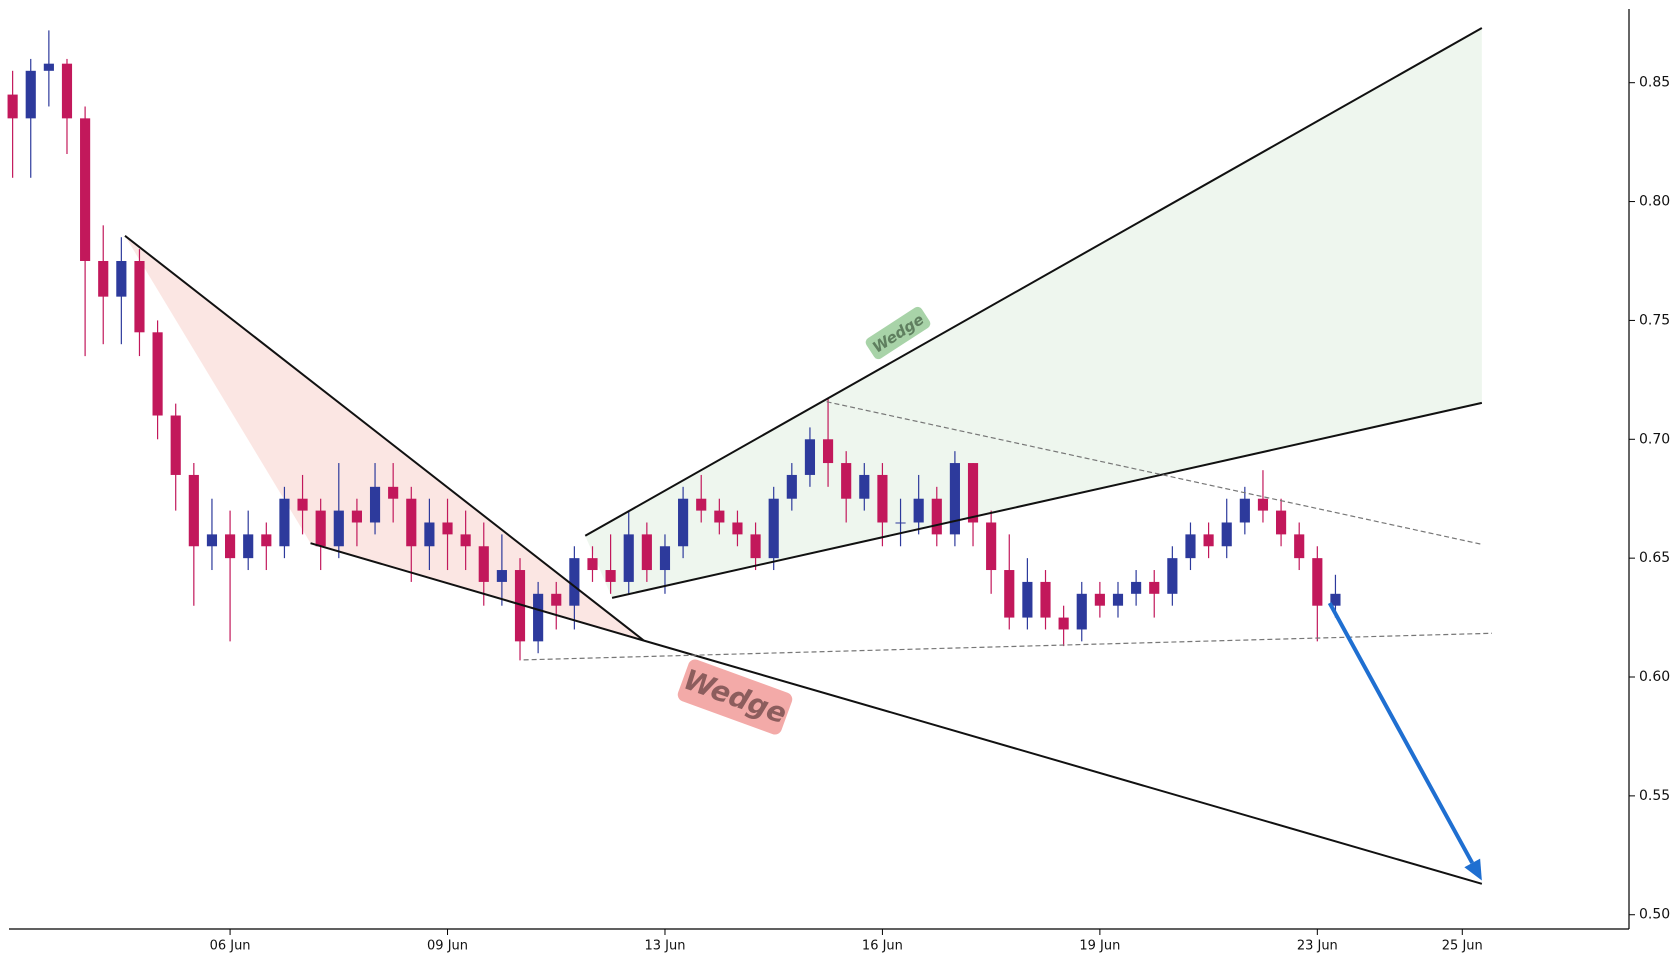 Image resolution: width=1680 pixels, height=960 pixels. What do you see at coordinates (1654, 796) in the screenshot?
I see `y-tick-label: 0.55` at bounding box center [1654, 796].